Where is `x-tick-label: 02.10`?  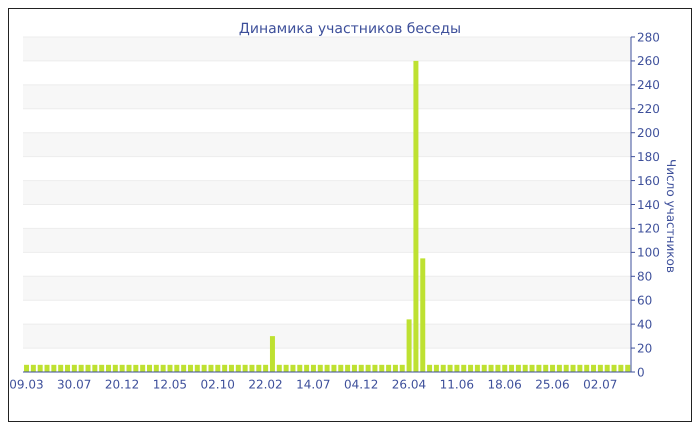 x-tick-label: 02.10 is located at coordinates (217, 385).